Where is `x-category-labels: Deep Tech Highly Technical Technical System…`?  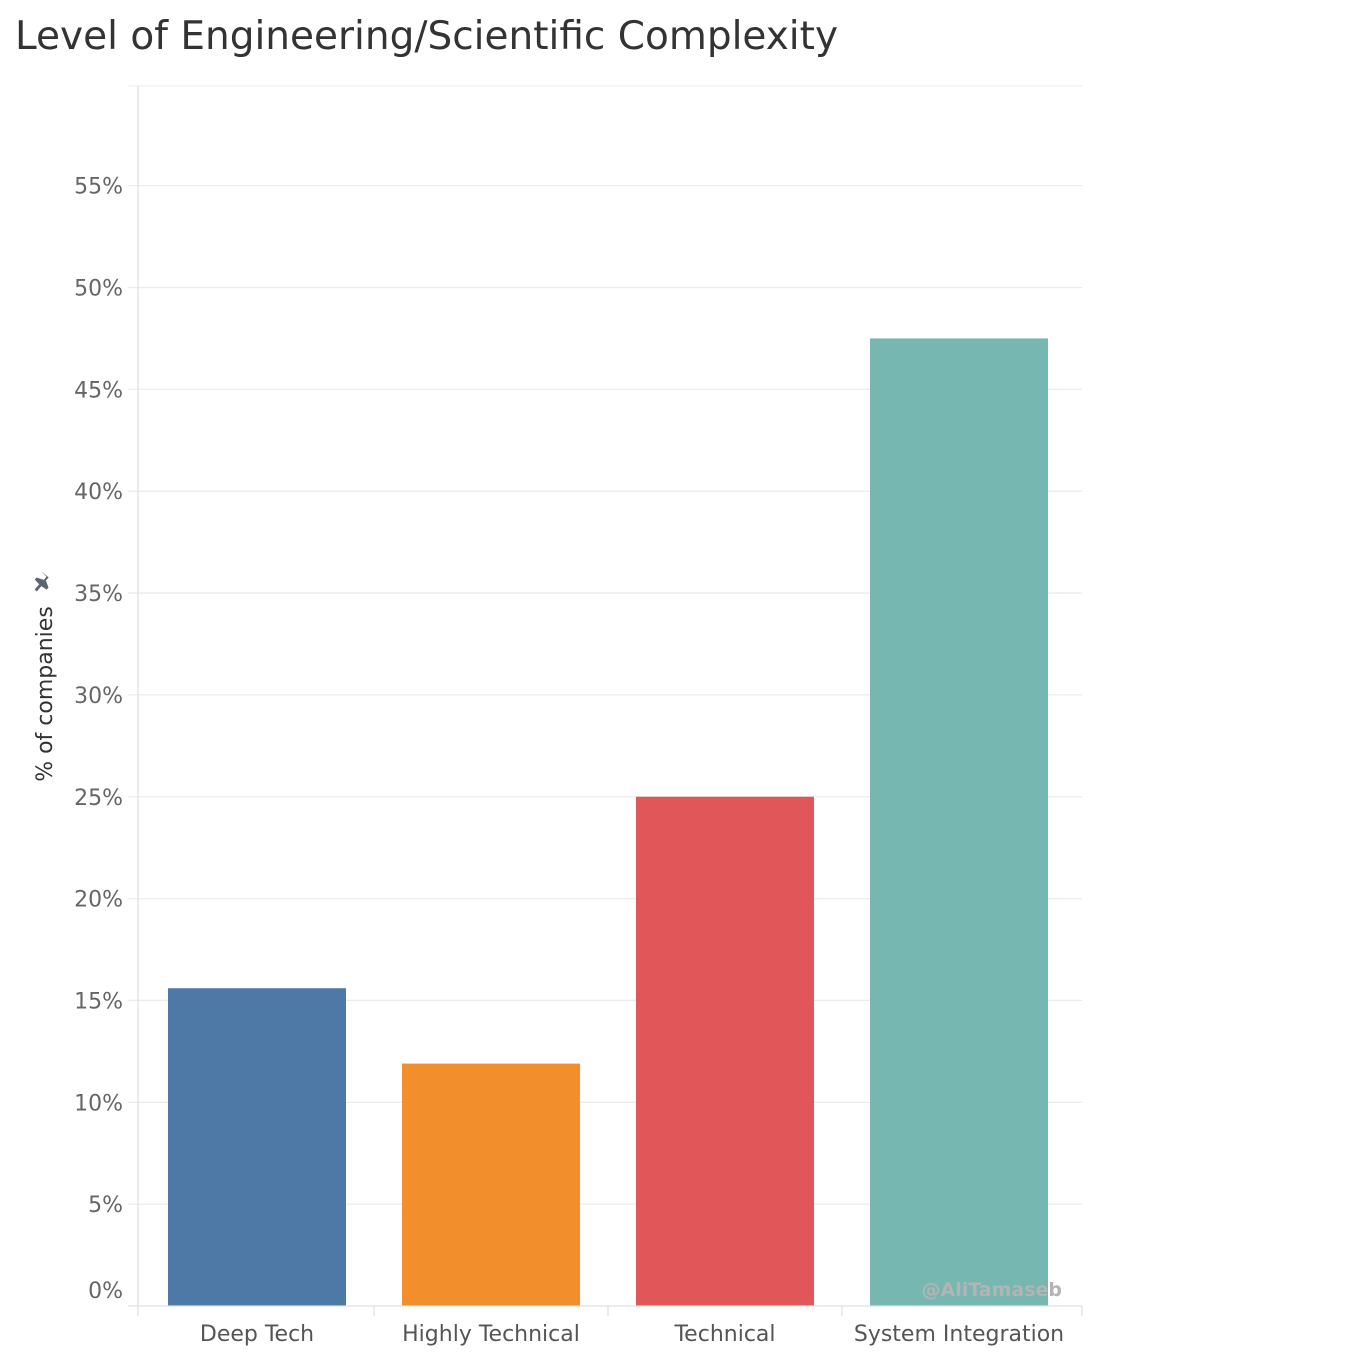
x-category-labels: Deep Tech Highly Technical Technical System… is located at coordinates (632, 1334).